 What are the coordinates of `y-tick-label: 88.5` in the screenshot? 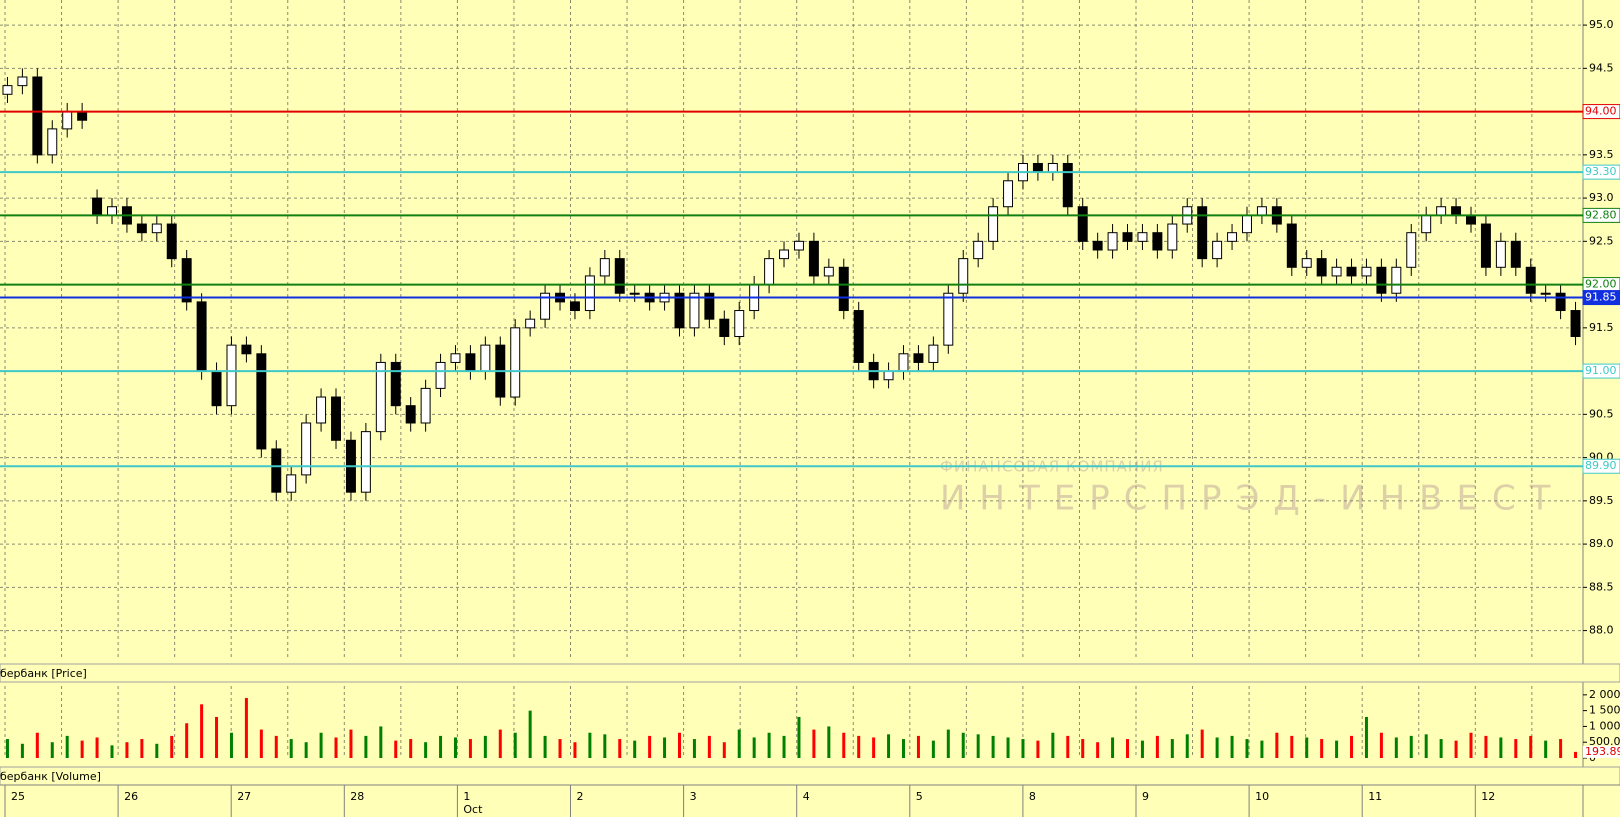 It's located at (1601, 586).